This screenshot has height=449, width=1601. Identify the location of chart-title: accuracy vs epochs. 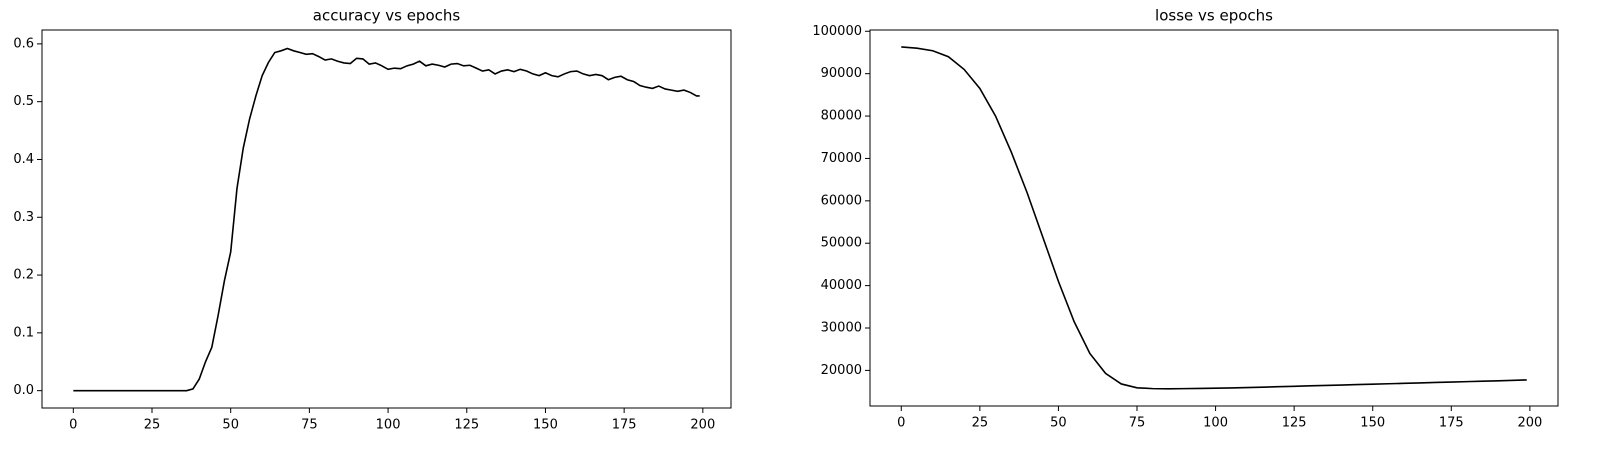
(387, 16).